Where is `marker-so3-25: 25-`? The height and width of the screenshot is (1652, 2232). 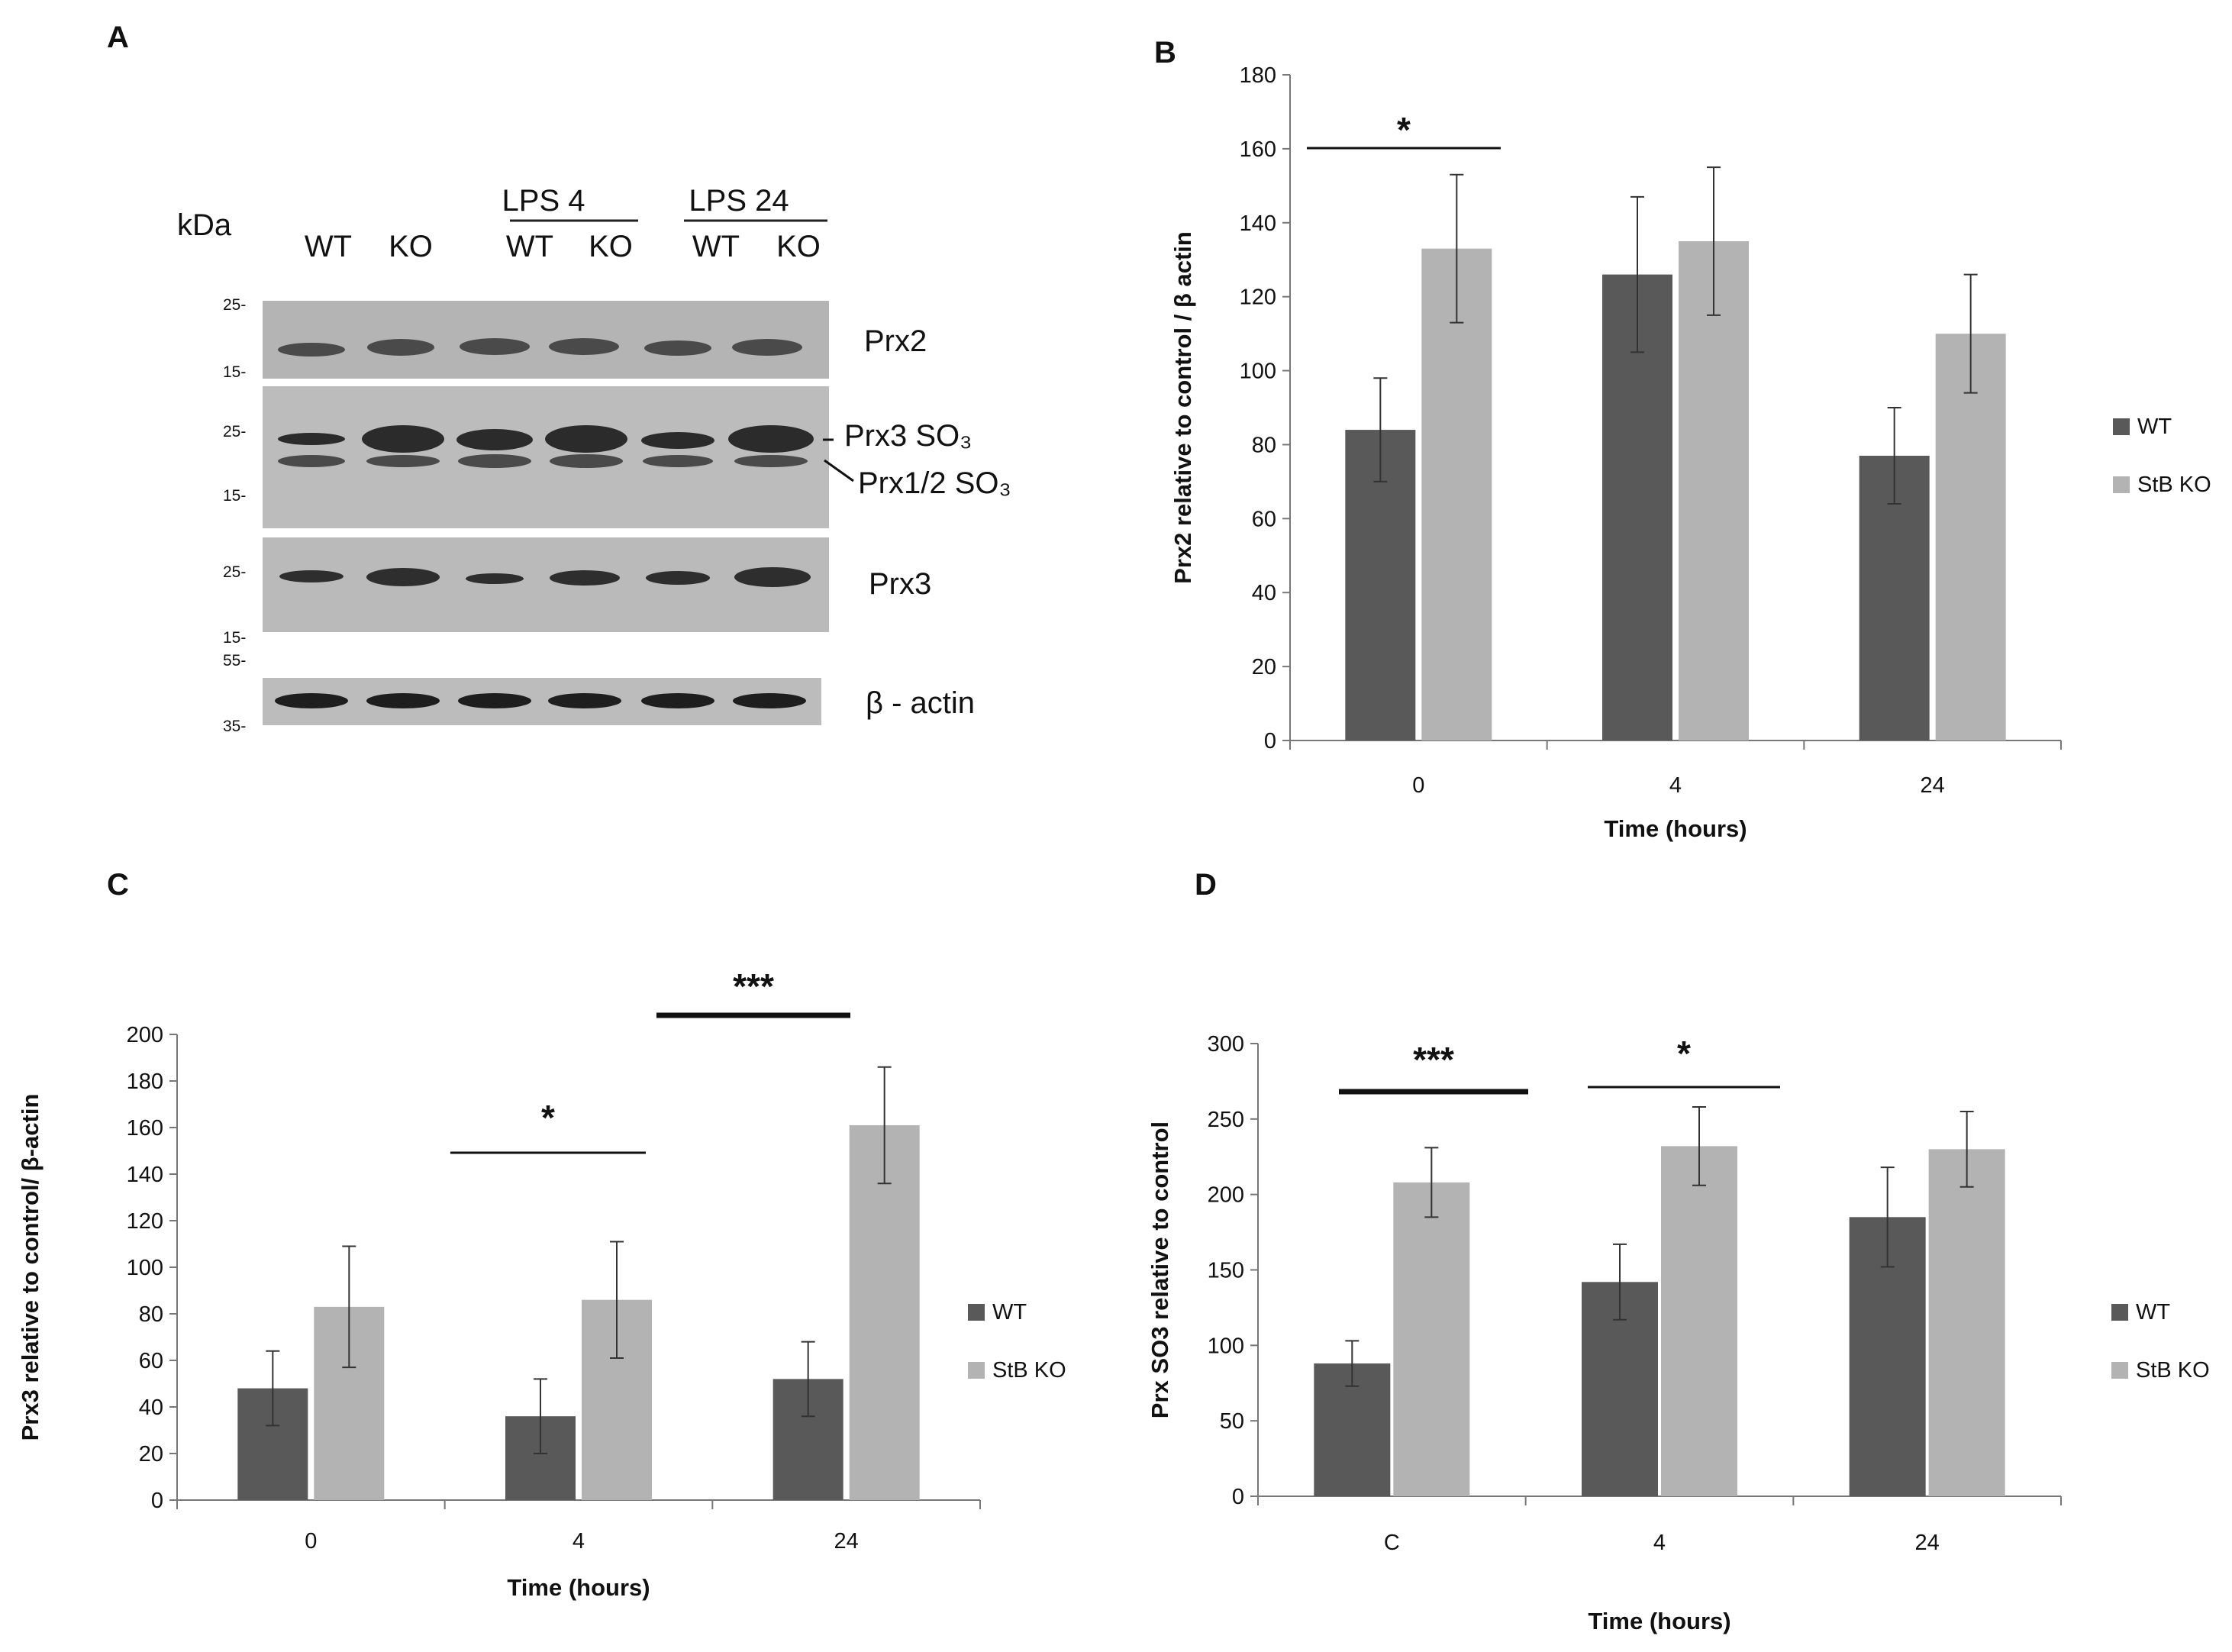
marker-so3-25: 25- is located at coordinates (235, 431).